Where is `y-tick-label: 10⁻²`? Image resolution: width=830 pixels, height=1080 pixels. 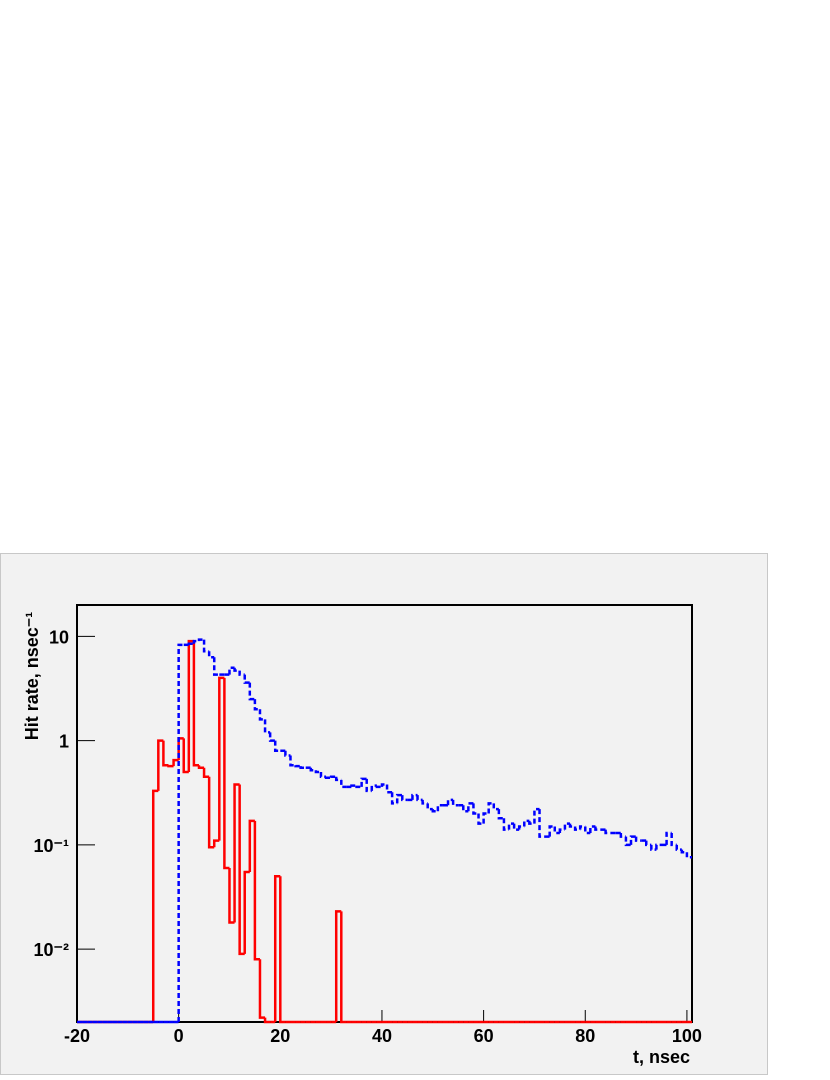 y-tick-label: 10⁻² is located at coordinates (51, 950).